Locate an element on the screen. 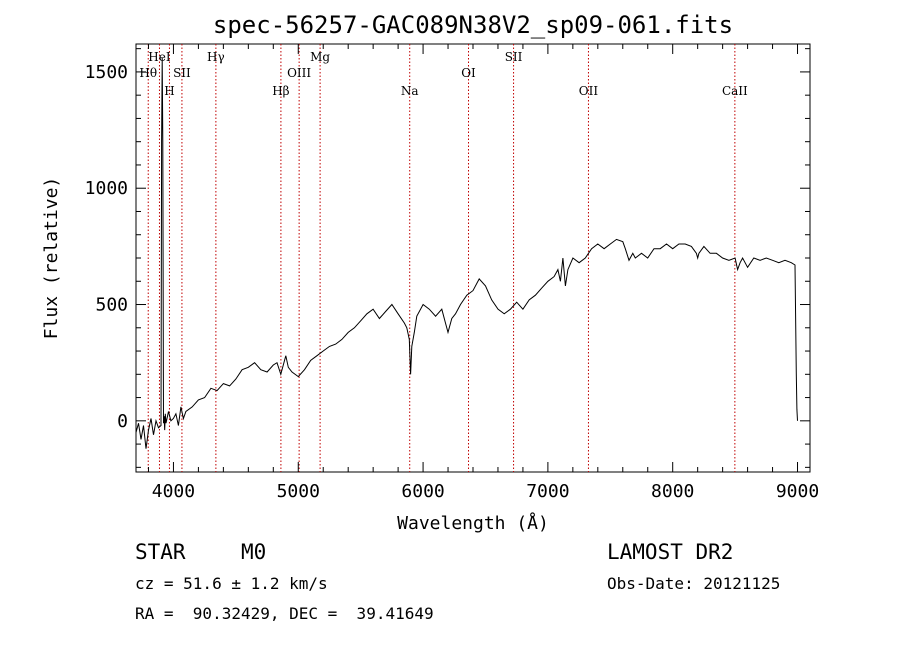 The width and height of the screenshot is (900, 649). obs-date-info: Obs-Date: 20121125 is located at coordinates (694, 583).